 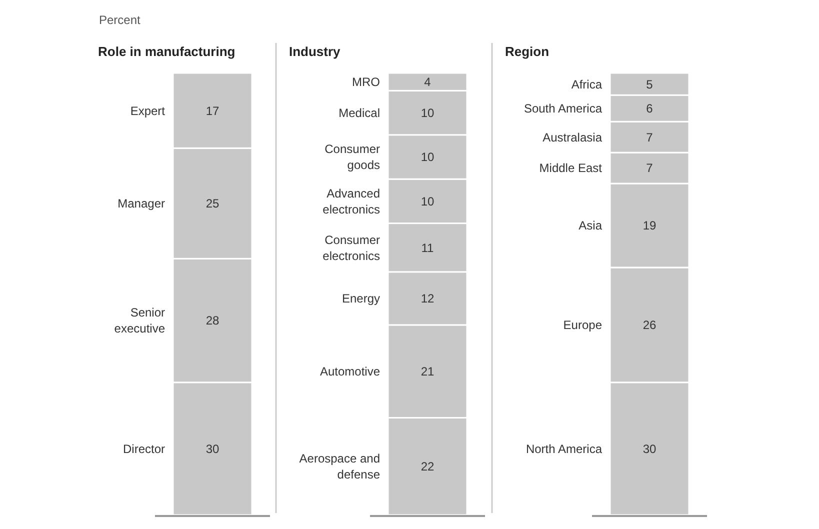 What do you see at coordinates (527, 51) in the screenshot?
I see `chart-title: Region` at bounding box center [527, 51].